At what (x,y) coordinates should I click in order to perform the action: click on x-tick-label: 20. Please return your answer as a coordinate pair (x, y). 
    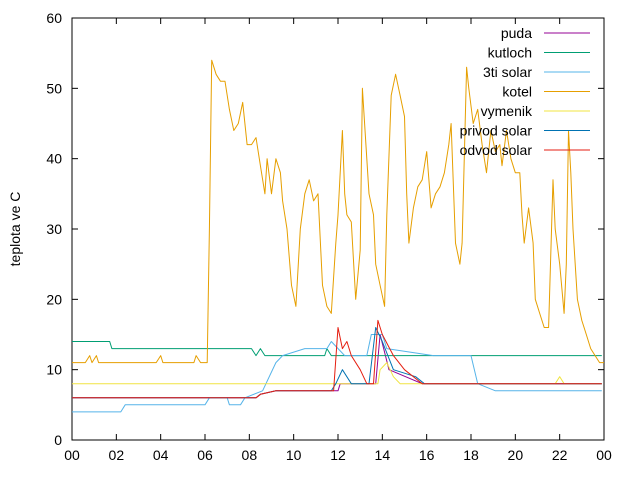
    Looking at the image, I should click on (516, 455).